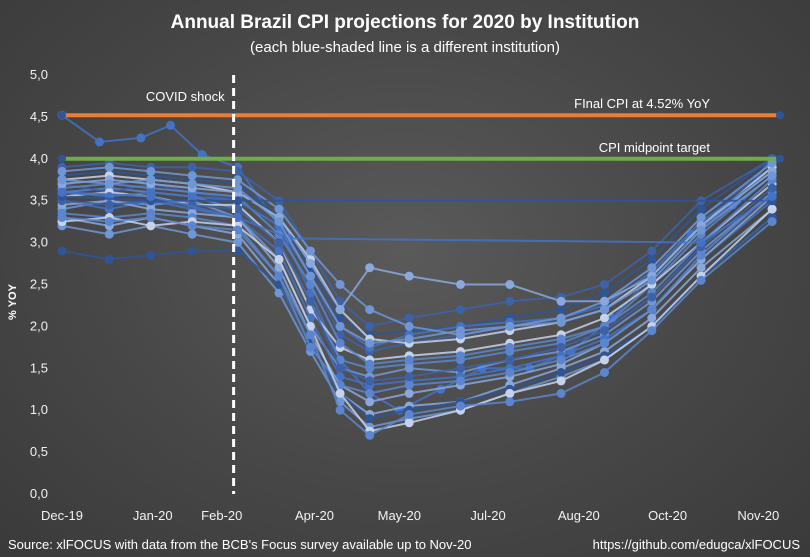  I want to click on y-axis-label: % YOY, so click(13, 301).